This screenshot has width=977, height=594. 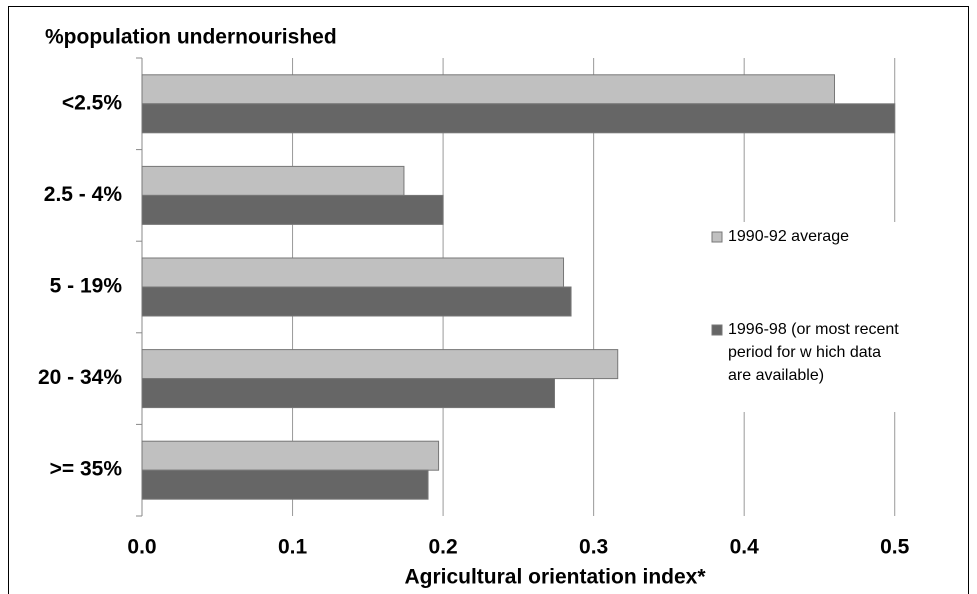 What do you see at coordinates (293, 547) in the screenshot?
I see `x-tick-label: 0.1` at bounding box center [293, 547].